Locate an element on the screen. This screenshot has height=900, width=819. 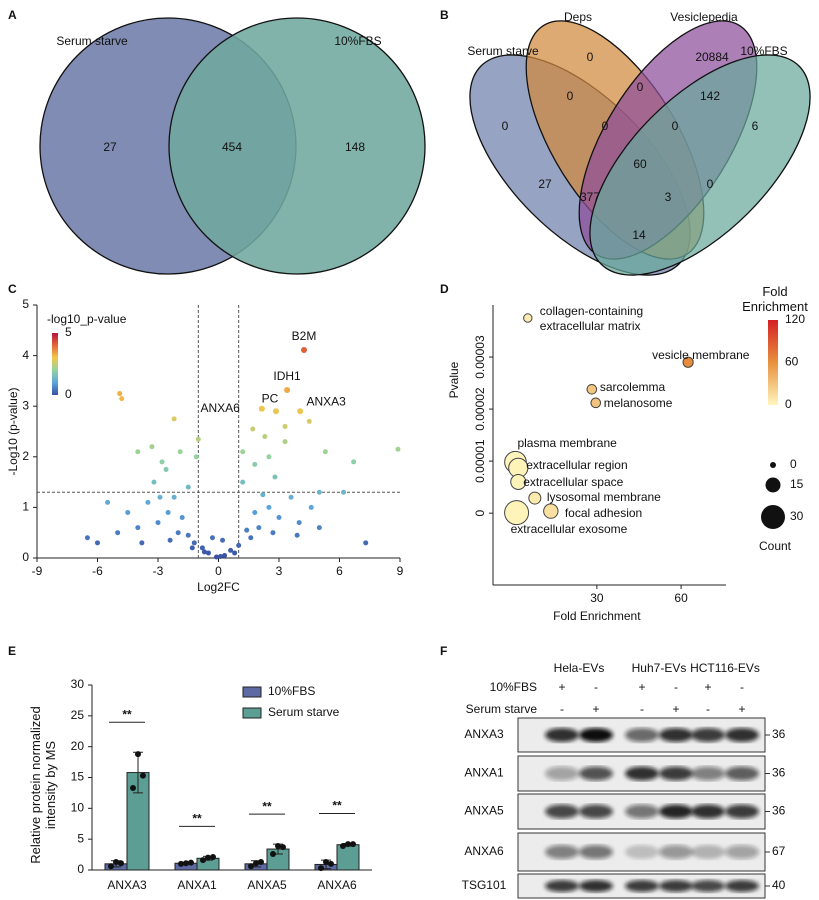
point-label: B2M is located at coordinates (304, 336).